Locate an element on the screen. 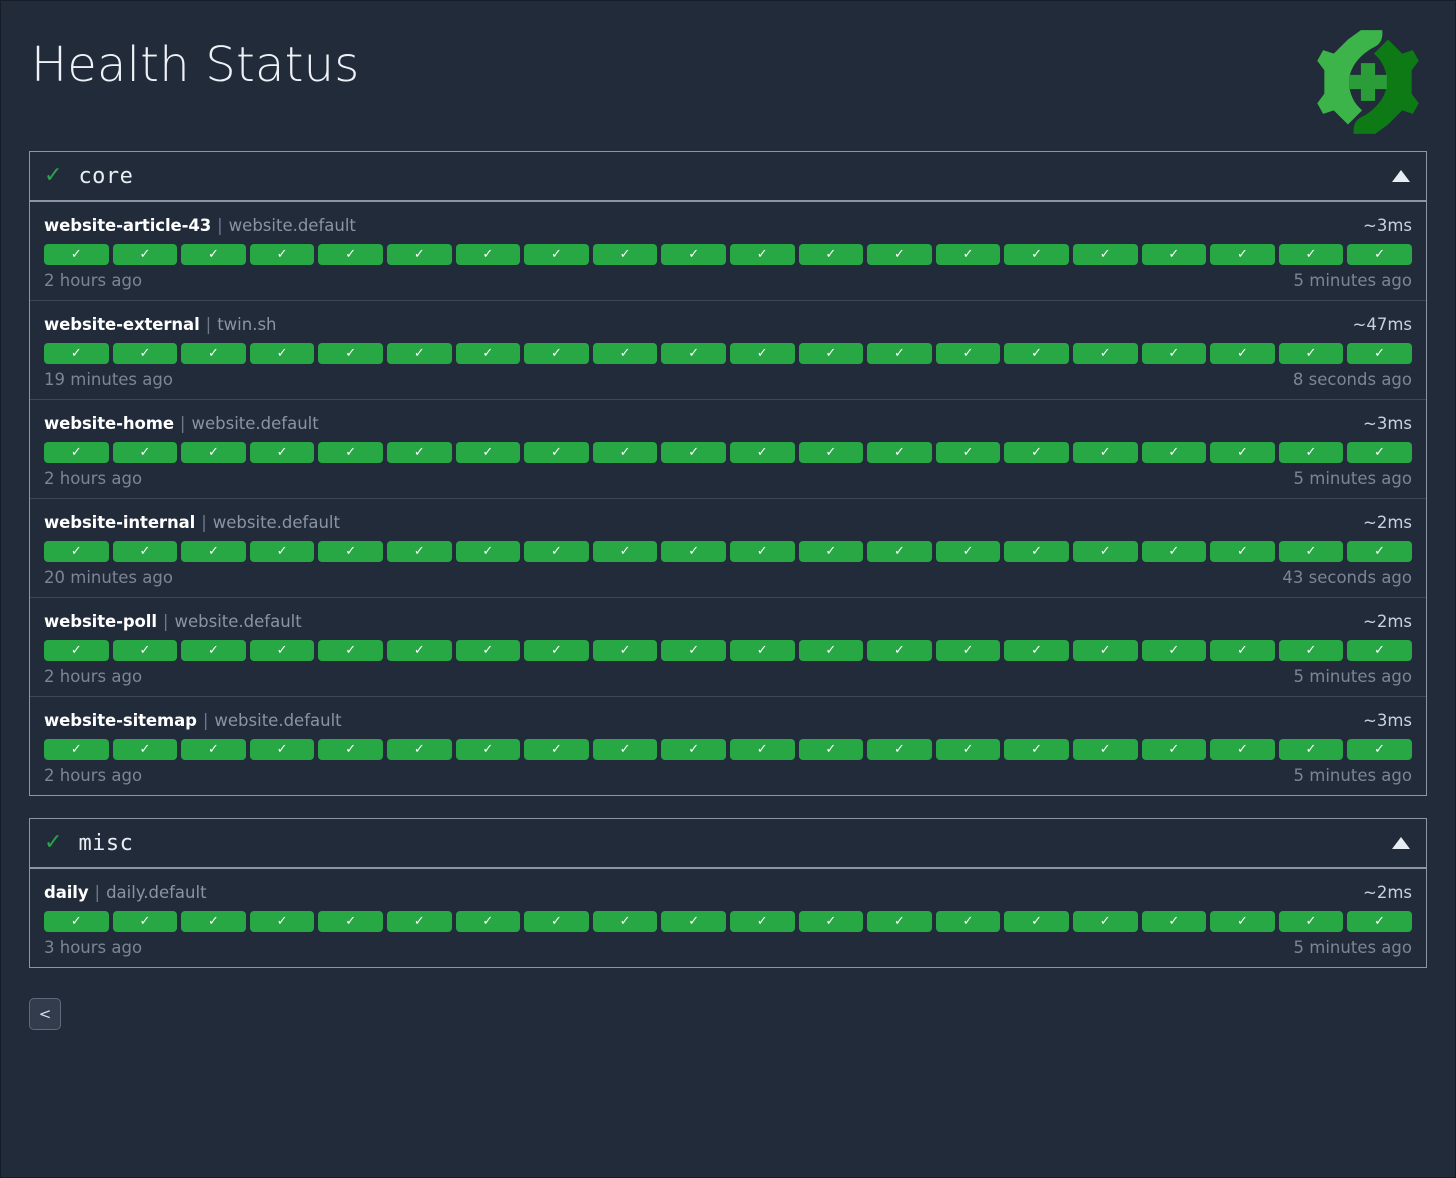  group-header-core: ✓ core is located at coordinates (728, 177).